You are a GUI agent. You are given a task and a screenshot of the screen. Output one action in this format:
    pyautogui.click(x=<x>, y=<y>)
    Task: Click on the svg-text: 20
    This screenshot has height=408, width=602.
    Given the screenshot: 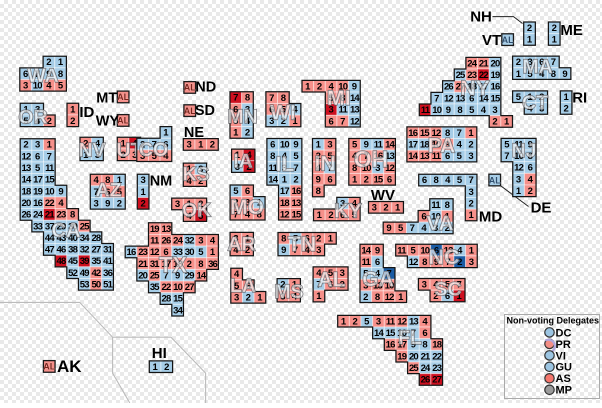 What is the action you would take?
    pyautogui.click(x=26, y=203)
    